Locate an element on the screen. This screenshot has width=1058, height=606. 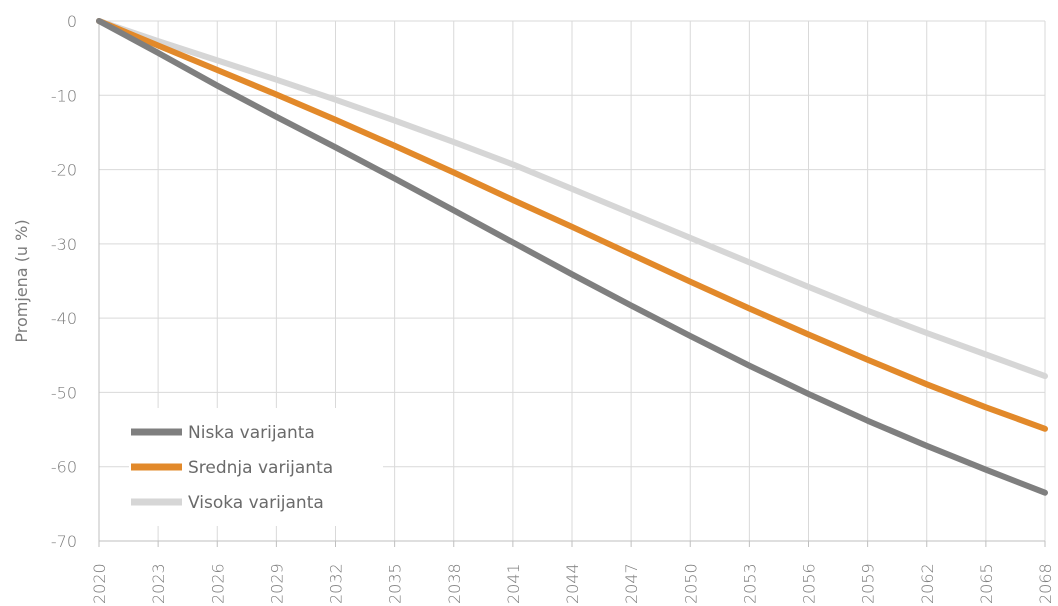
y-tick-label: -30 is located at coordinates (64, 244).